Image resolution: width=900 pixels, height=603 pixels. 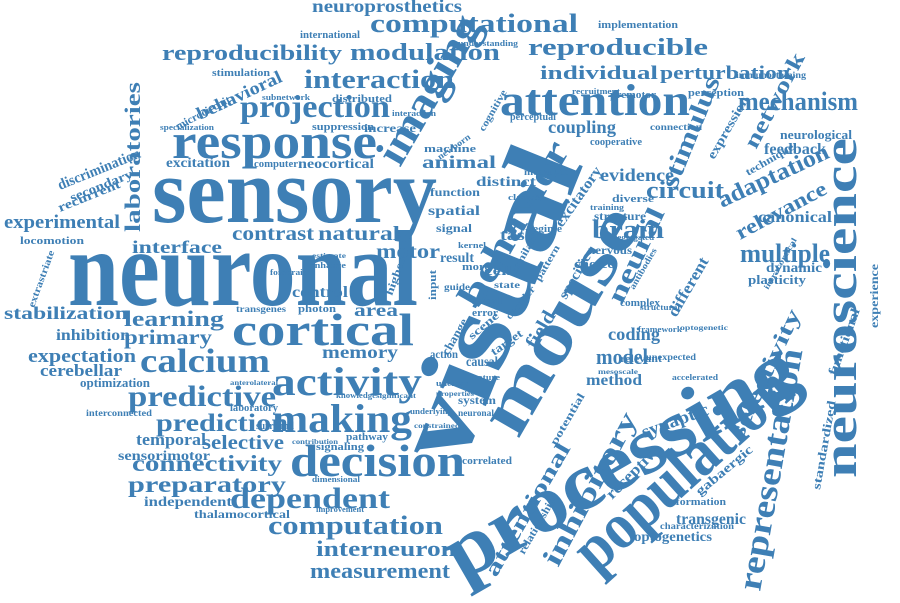 What do you see at coordinates (202, 396) in the screenshot?
I see `word: predictive` at bounding box center [202, 396].